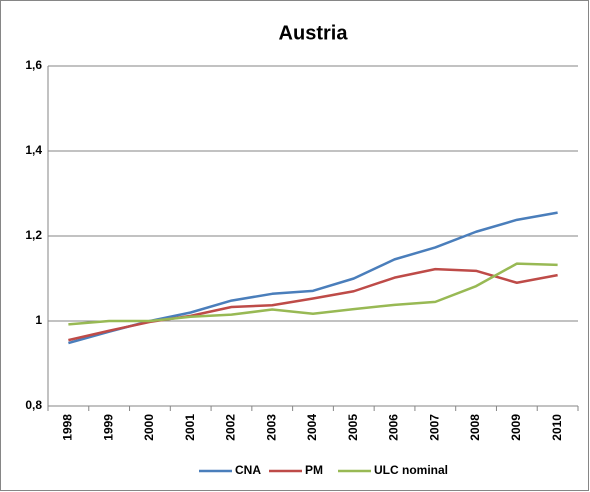 This screenshot has width=590, height=492. I want to click on y-tick-label: 0,8, so click(33, 405).